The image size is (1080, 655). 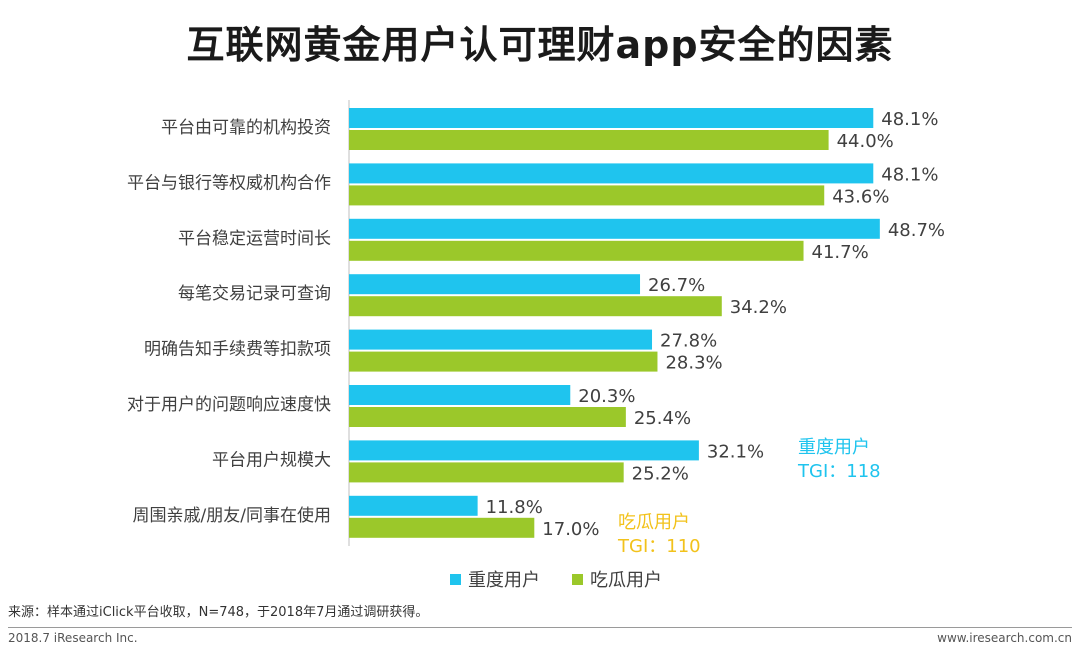 What do you see at coordinates (860, 196) in the screenshot?
I see `data-label: 43.6%` at bounding box center [860, 196].